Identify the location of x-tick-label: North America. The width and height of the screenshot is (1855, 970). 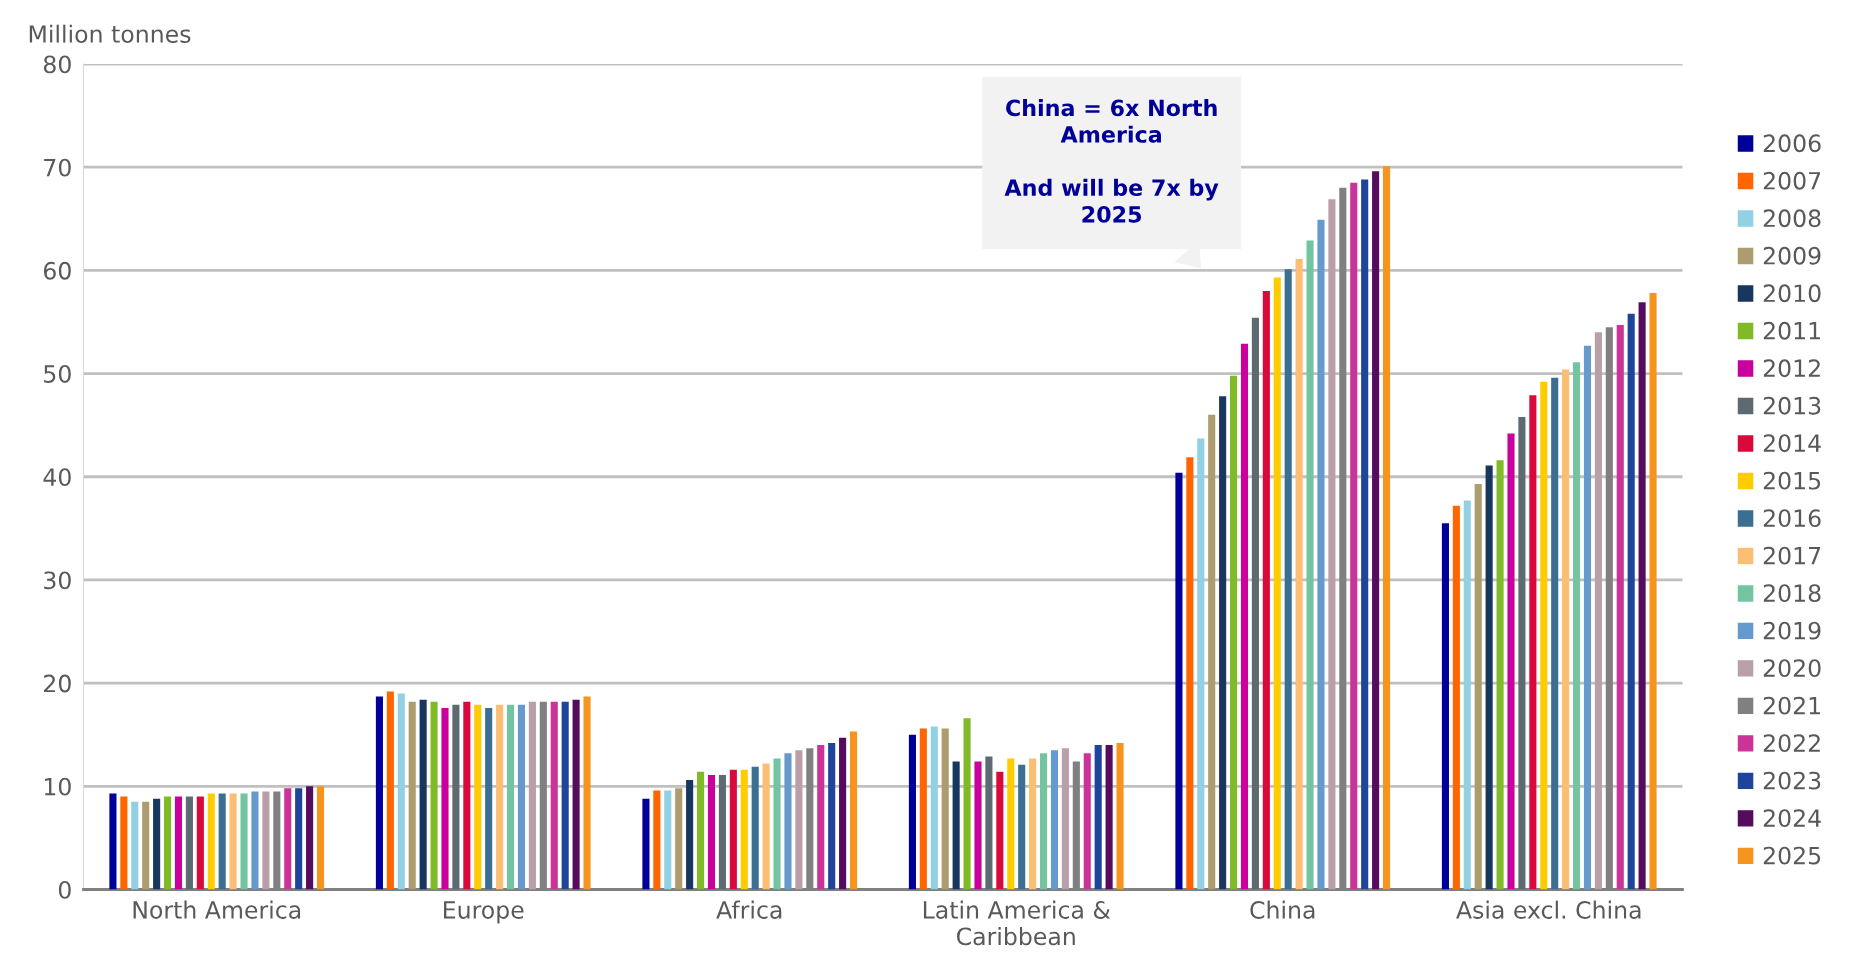
(217, 909).